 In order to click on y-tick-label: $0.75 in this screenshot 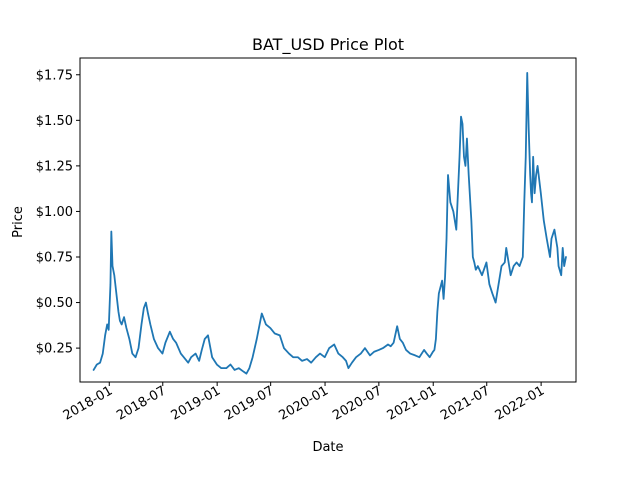, I will do `click(54, 257)`.